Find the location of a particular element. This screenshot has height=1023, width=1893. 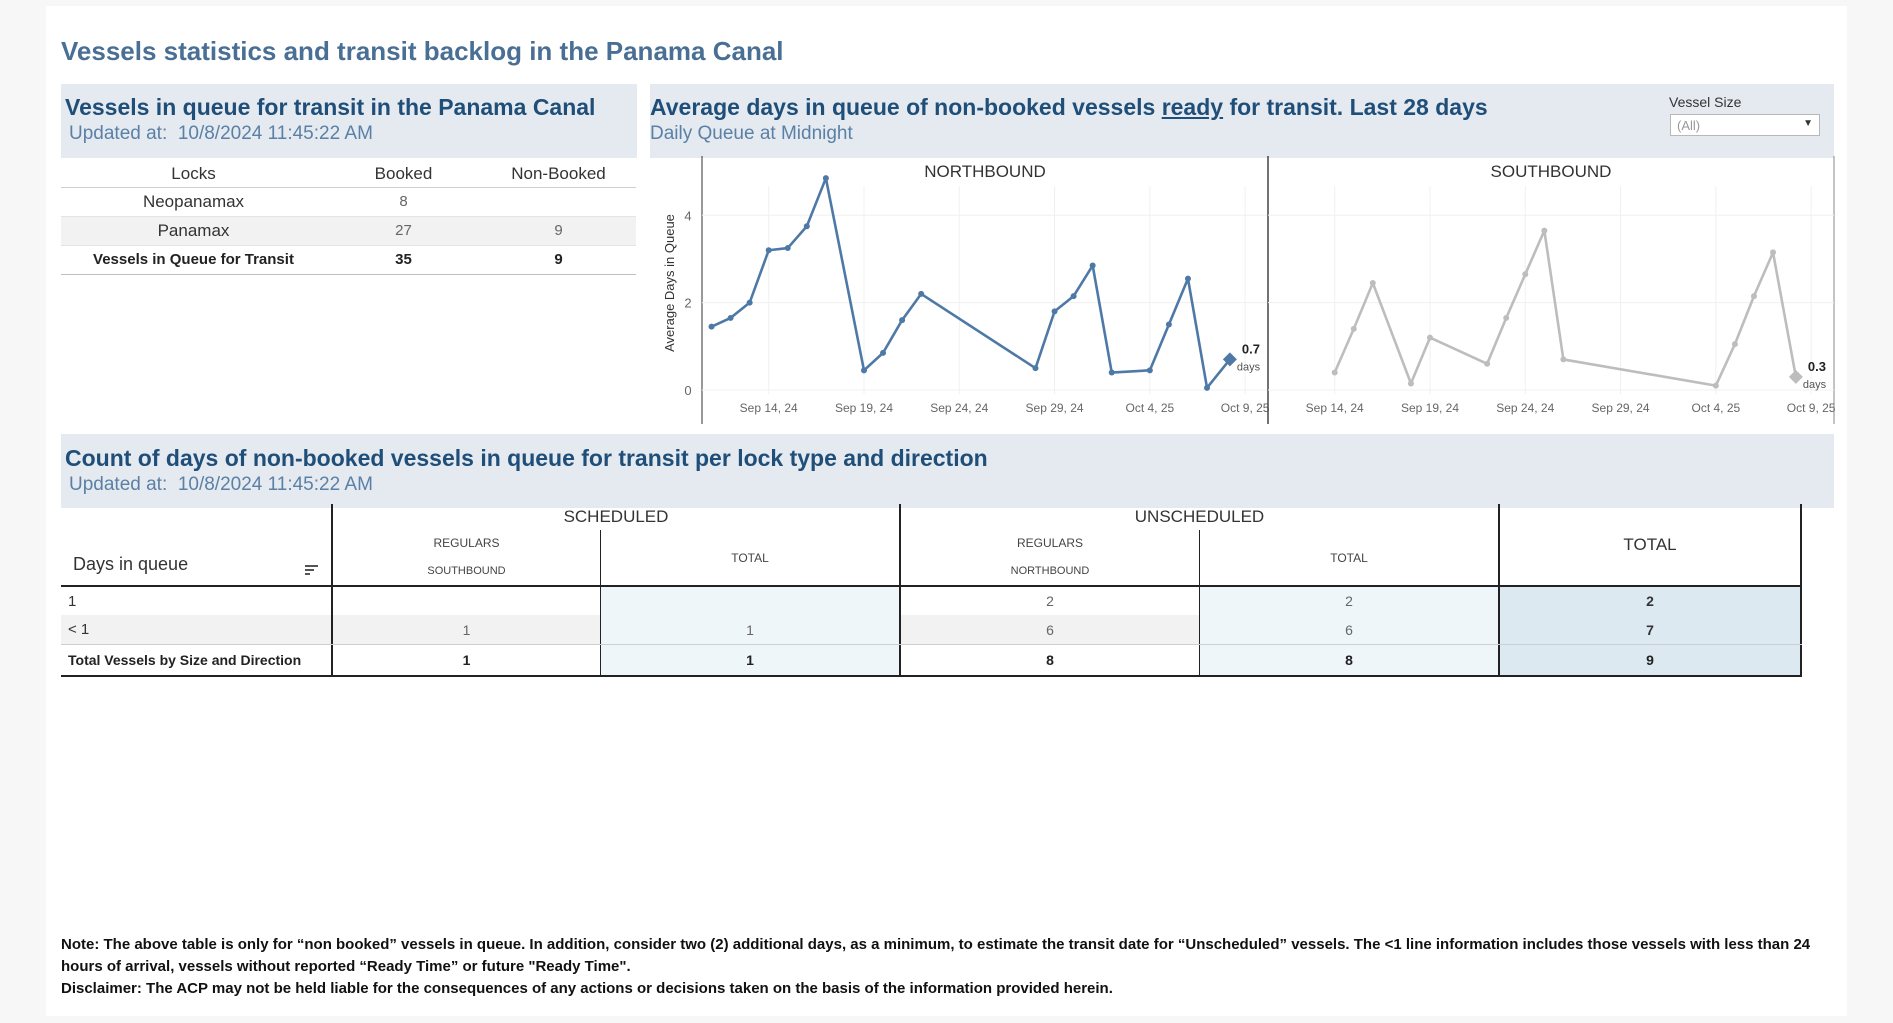

sched-southbound-header: SOUTHBOUND is located at coordinates (466, 571).